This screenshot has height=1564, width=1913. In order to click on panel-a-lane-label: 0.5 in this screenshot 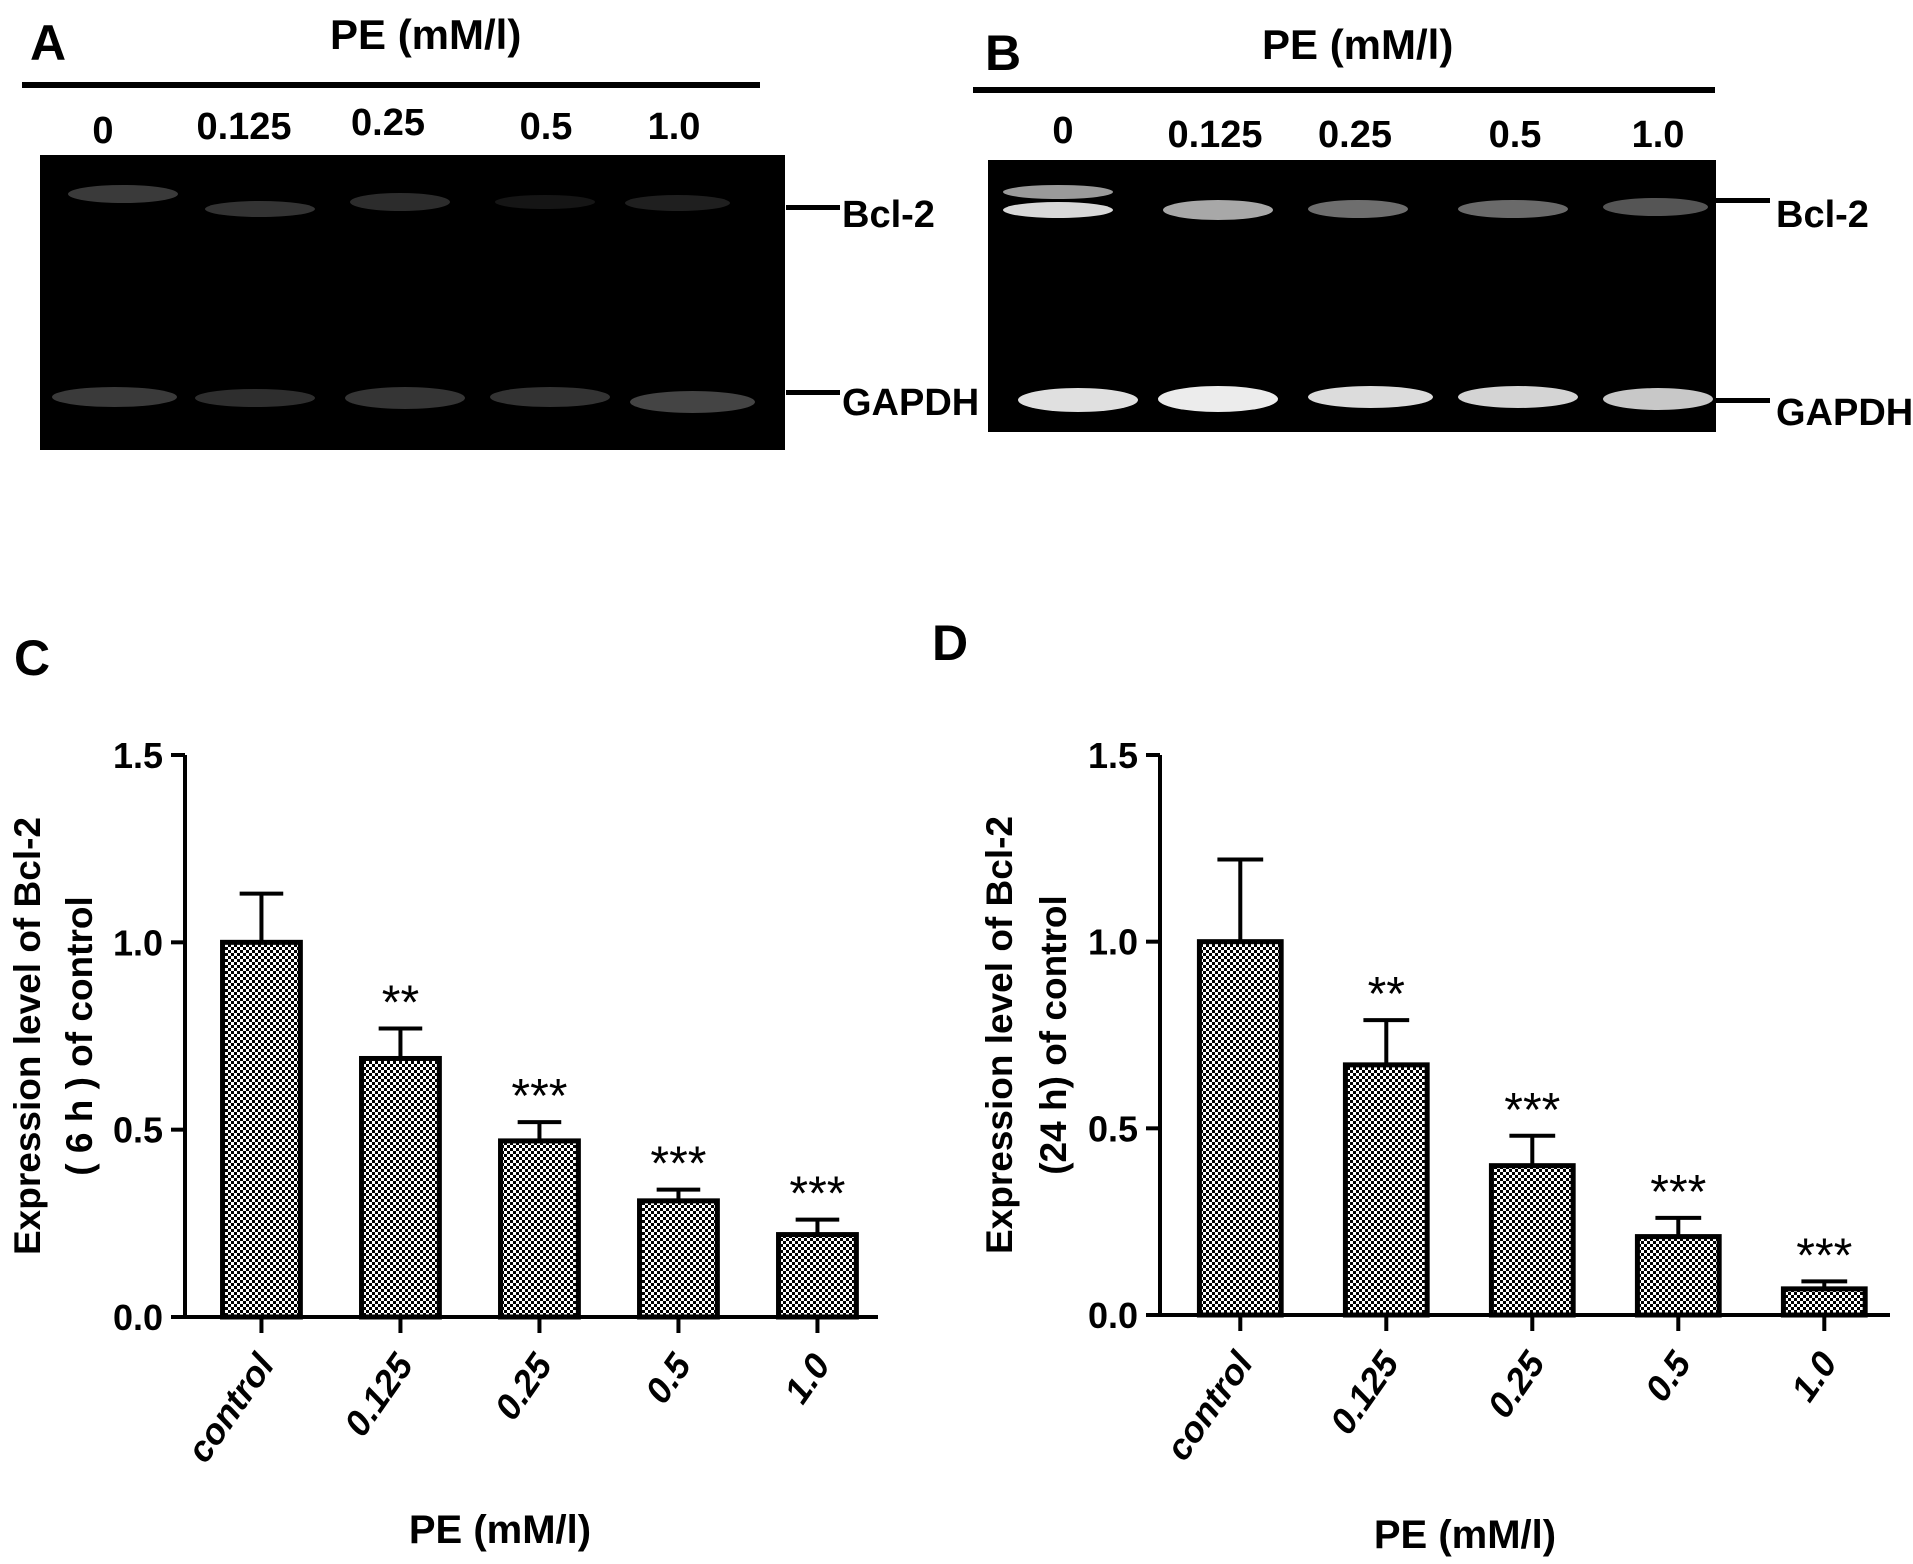, I will do `click(546, 127)`.